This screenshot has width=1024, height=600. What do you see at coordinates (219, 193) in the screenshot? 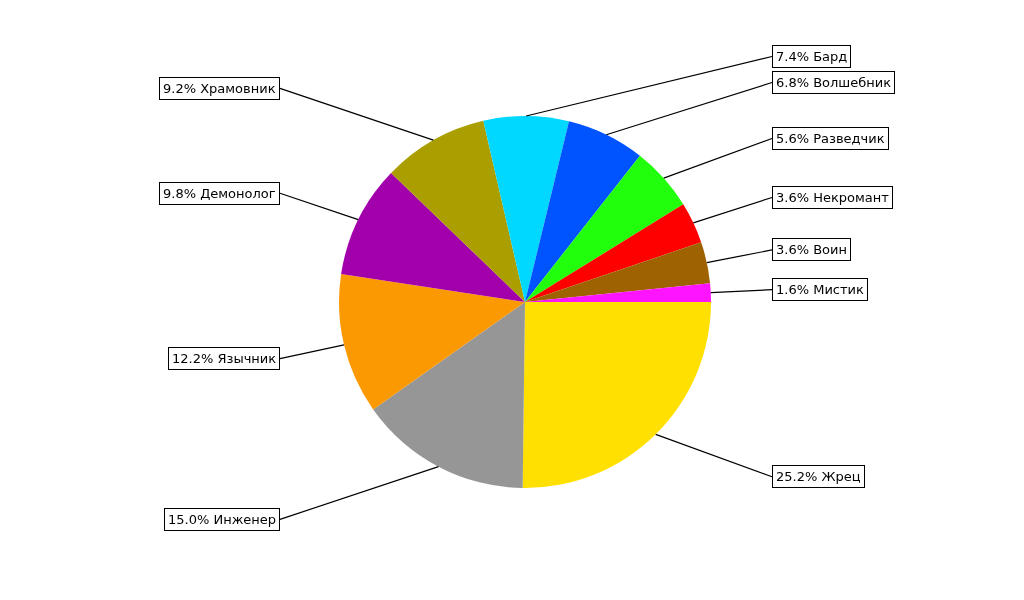
I see `slice-label: 9.8% Демонолог` at bounding box center [219, 193].